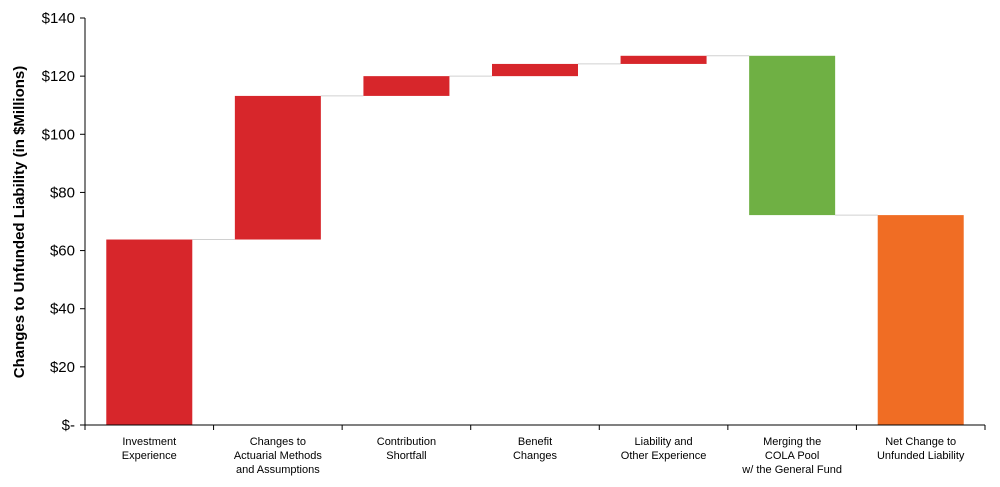  What do you see at coordinates (58, 18) in the screenshot?
I see `y-tick-label: $140` at bounding box center [58, 18].